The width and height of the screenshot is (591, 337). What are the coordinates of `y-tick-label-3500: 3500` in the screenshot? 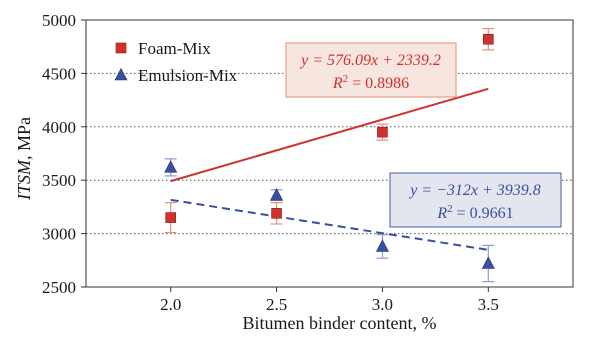 It's located at (59, 180).